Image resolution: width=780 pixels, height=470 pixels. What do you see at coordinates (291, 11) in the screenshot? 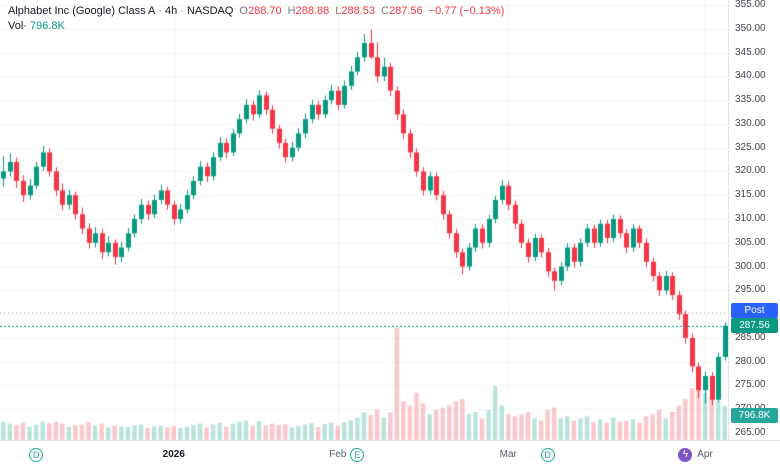
I see `high-letter: H` at bounding box center [291, 11].